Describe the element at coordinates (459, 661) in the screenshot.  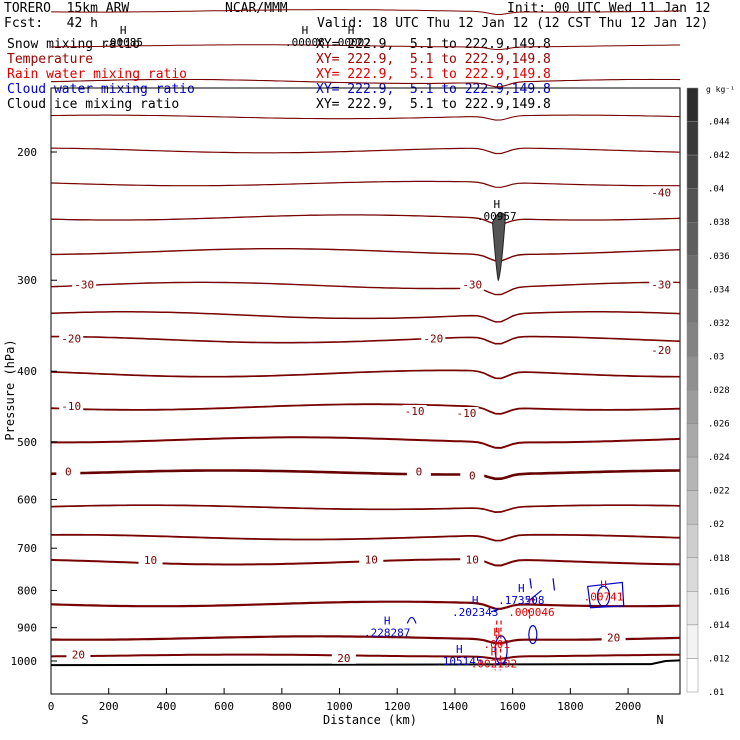
I see `maximum-value-label: .105145` at that location.